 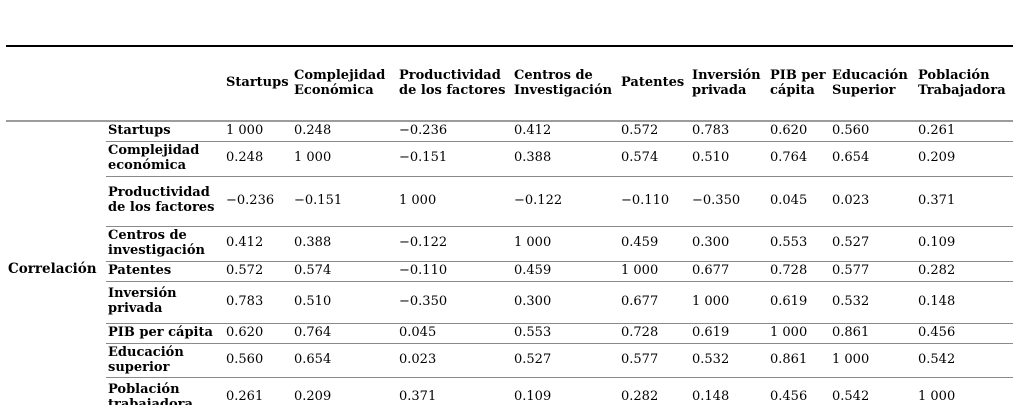 What do you see at coordinates (165, 244) in the screenshot?
I see `row-label-centros-investigacion: Centros de investigación` at bounding box center [165, 244].